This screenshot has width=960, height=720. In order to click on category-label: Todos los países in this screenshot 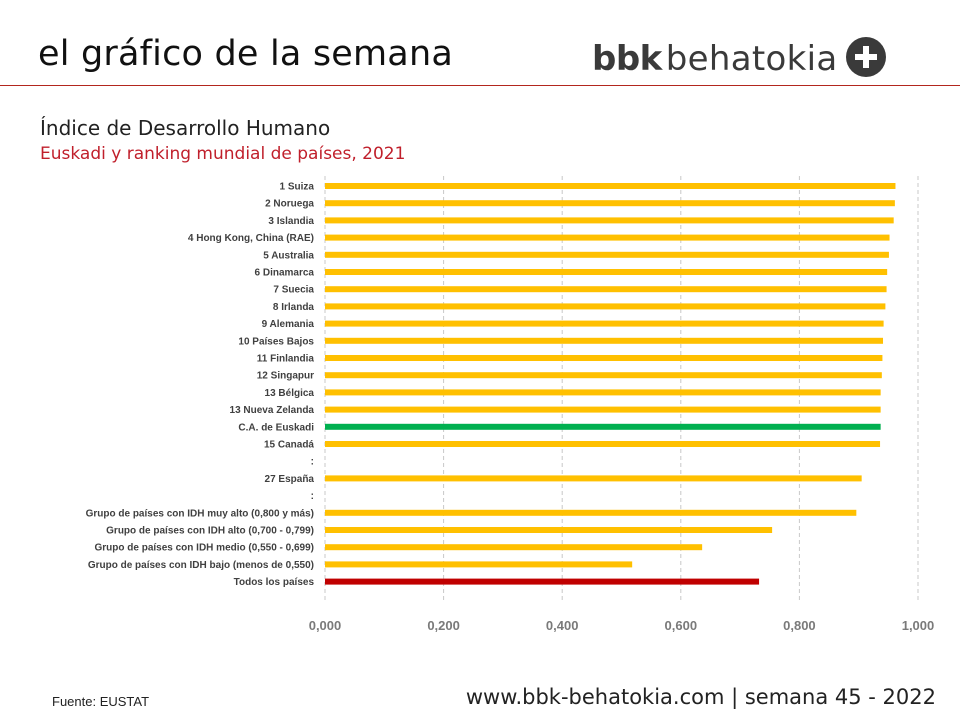, I will do `click(274, 582)`.